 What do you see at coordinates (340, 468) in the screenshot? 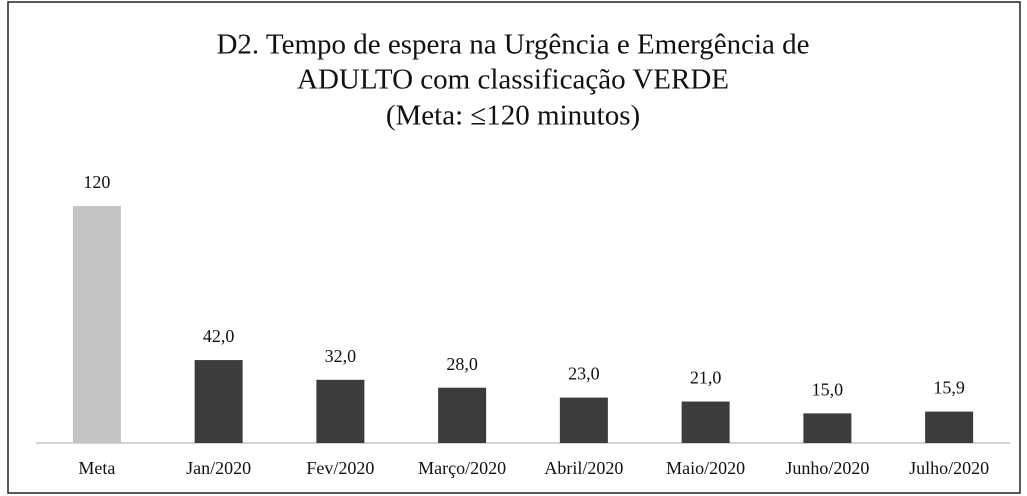
I see `x-tick-label: Fev/2020` at bounding box center [340, 468].